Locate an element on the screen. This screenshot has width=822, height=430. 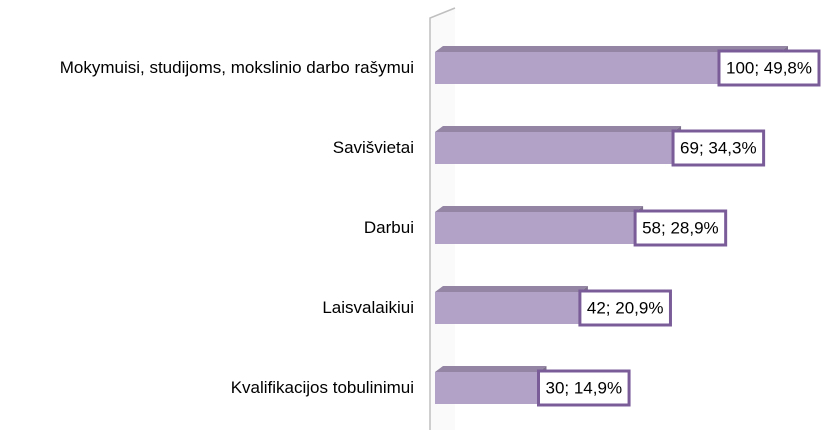
category-text: Laisvalaikiui is located at coordinates (368, 307).